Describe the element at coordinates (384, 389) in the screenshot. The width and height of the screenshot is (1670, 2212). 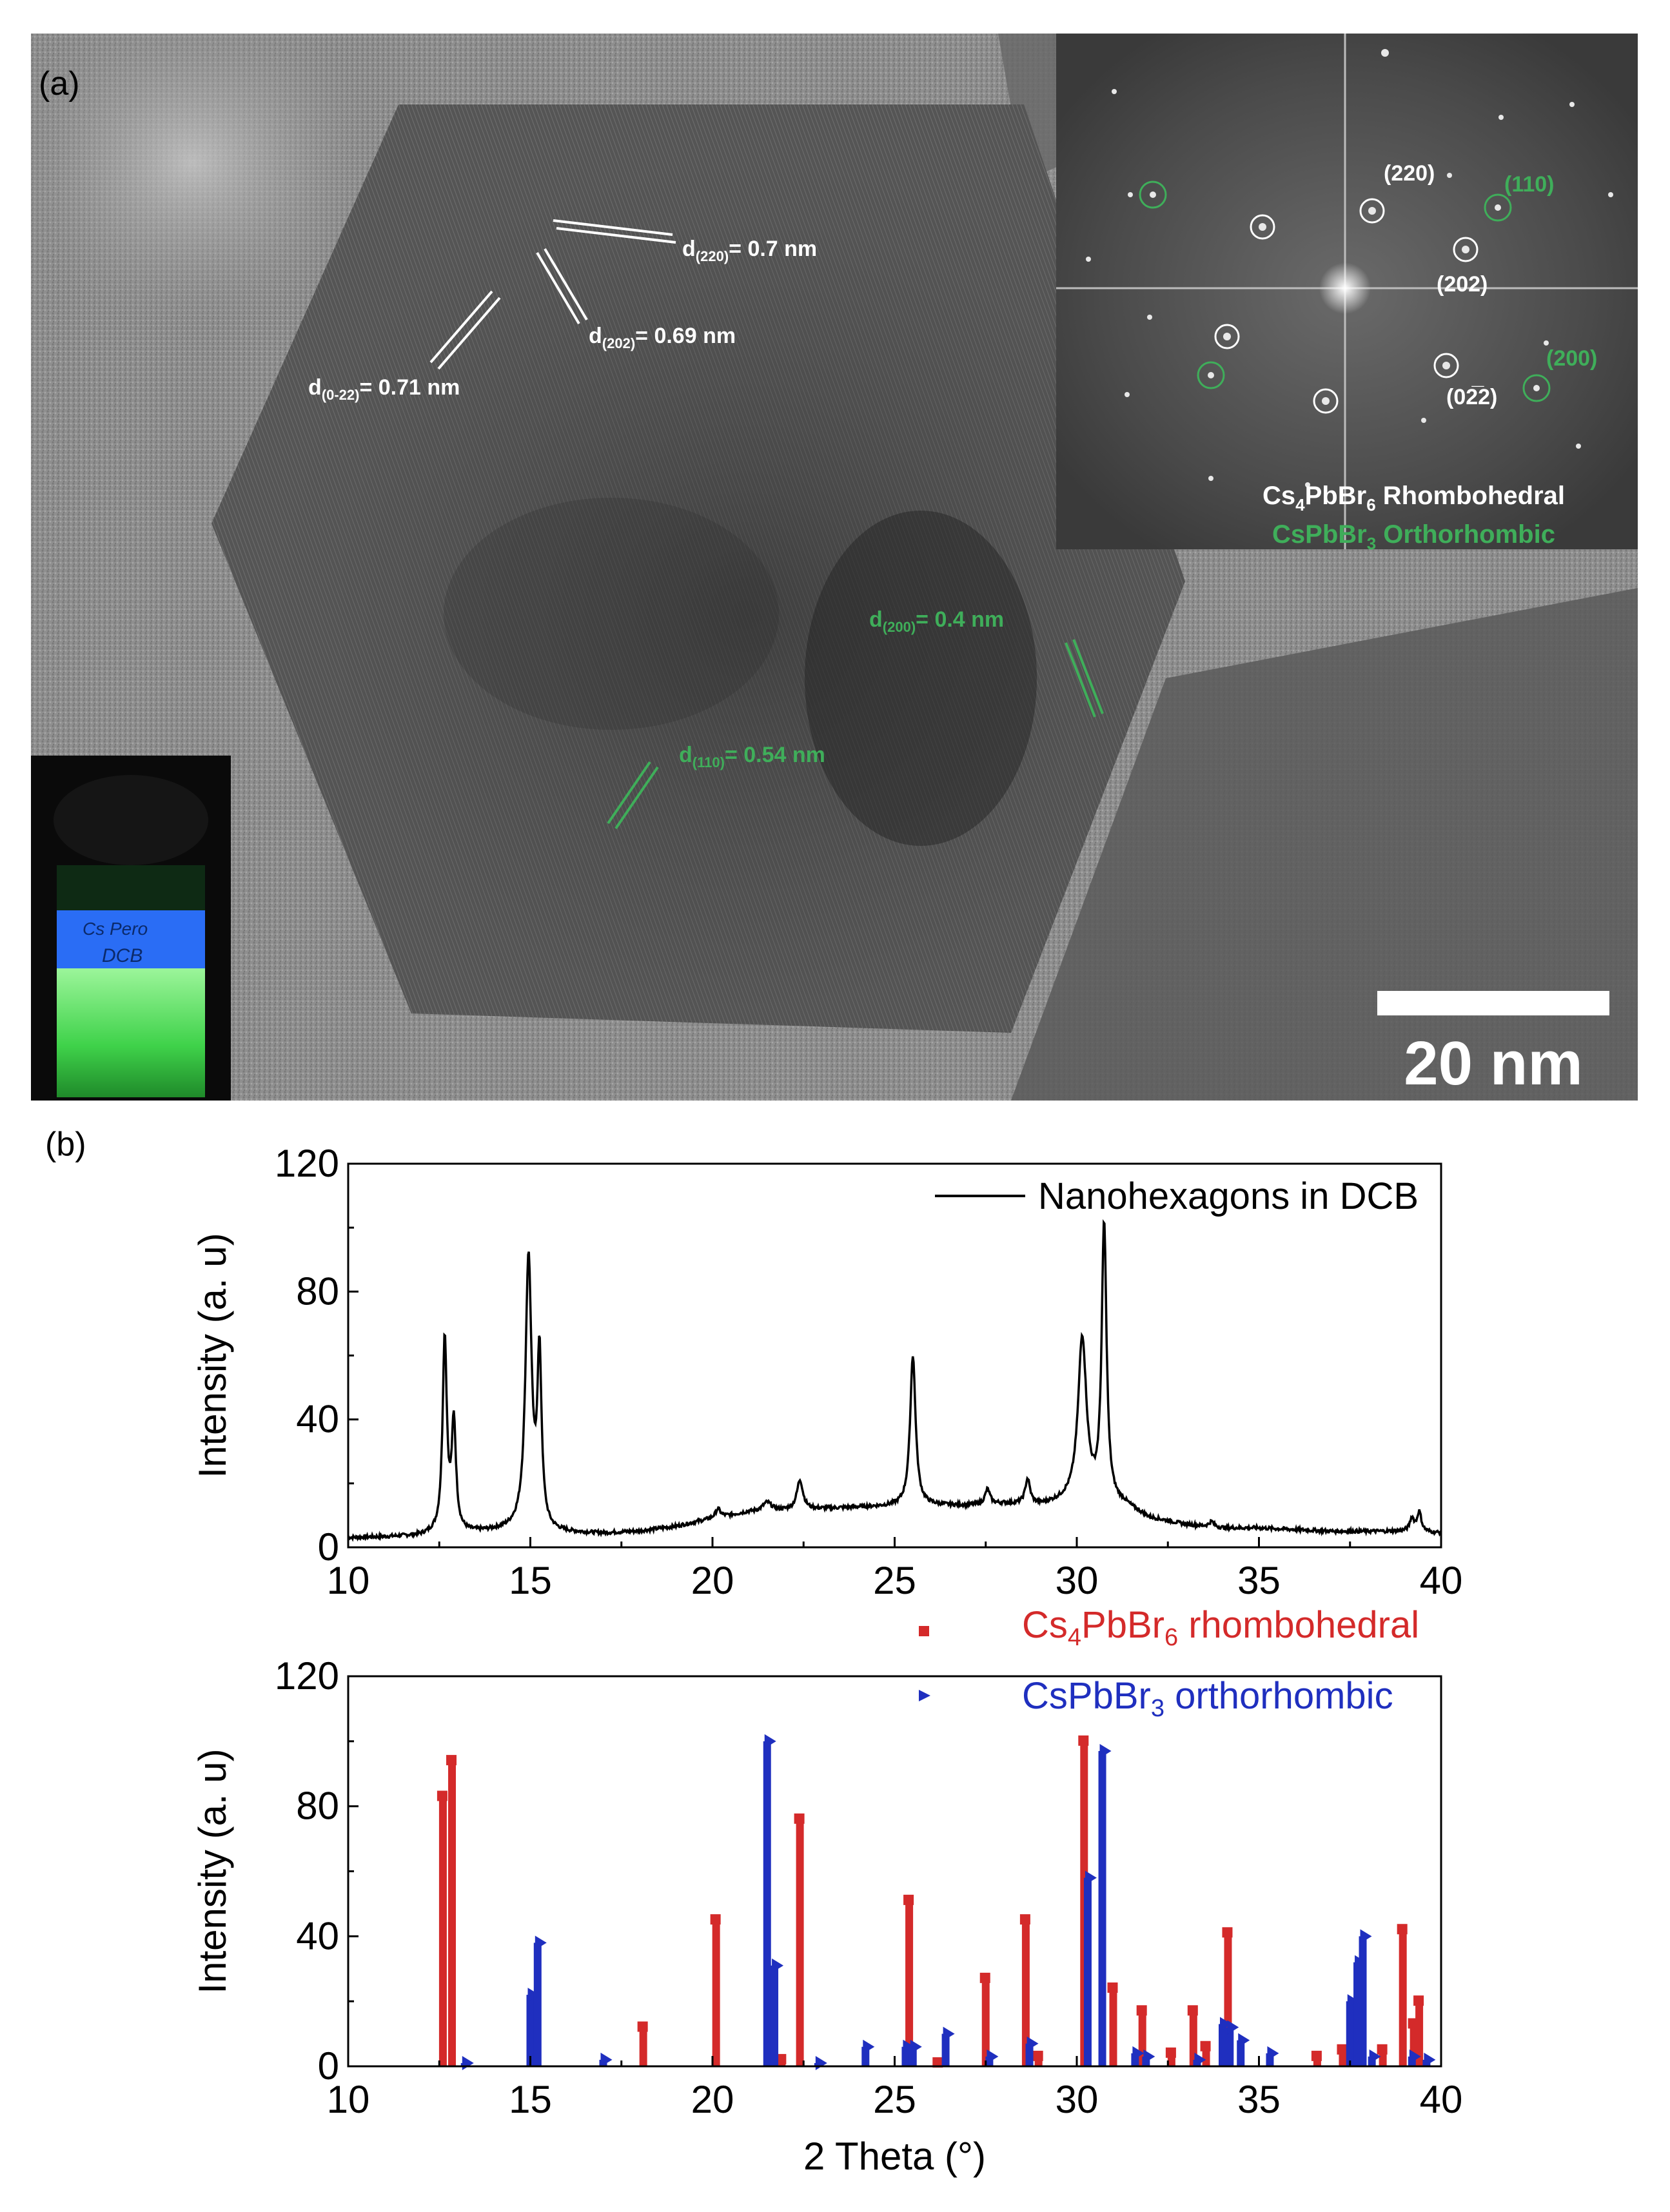
I see `annot-d022: d(0-22)= 0.71 nm` at that location.